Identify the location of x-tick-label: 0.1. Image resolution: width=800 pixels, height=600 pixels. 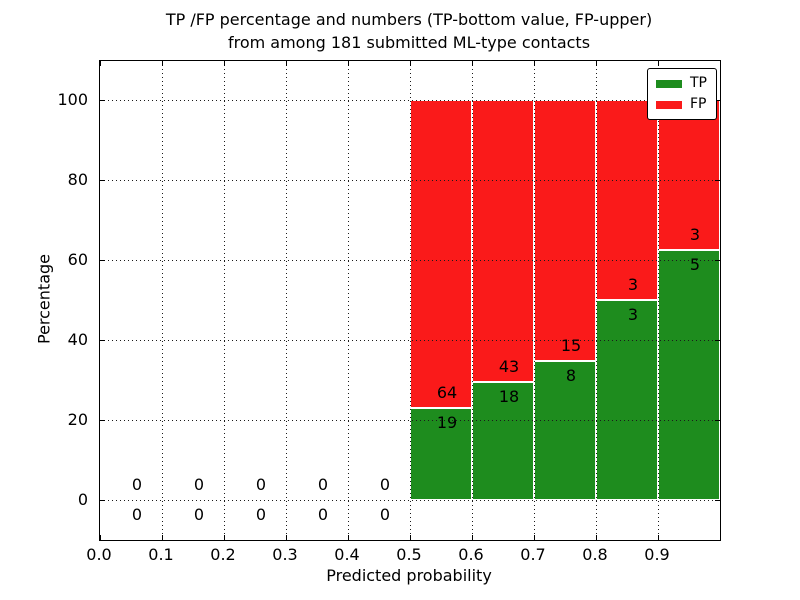
(161, 554).